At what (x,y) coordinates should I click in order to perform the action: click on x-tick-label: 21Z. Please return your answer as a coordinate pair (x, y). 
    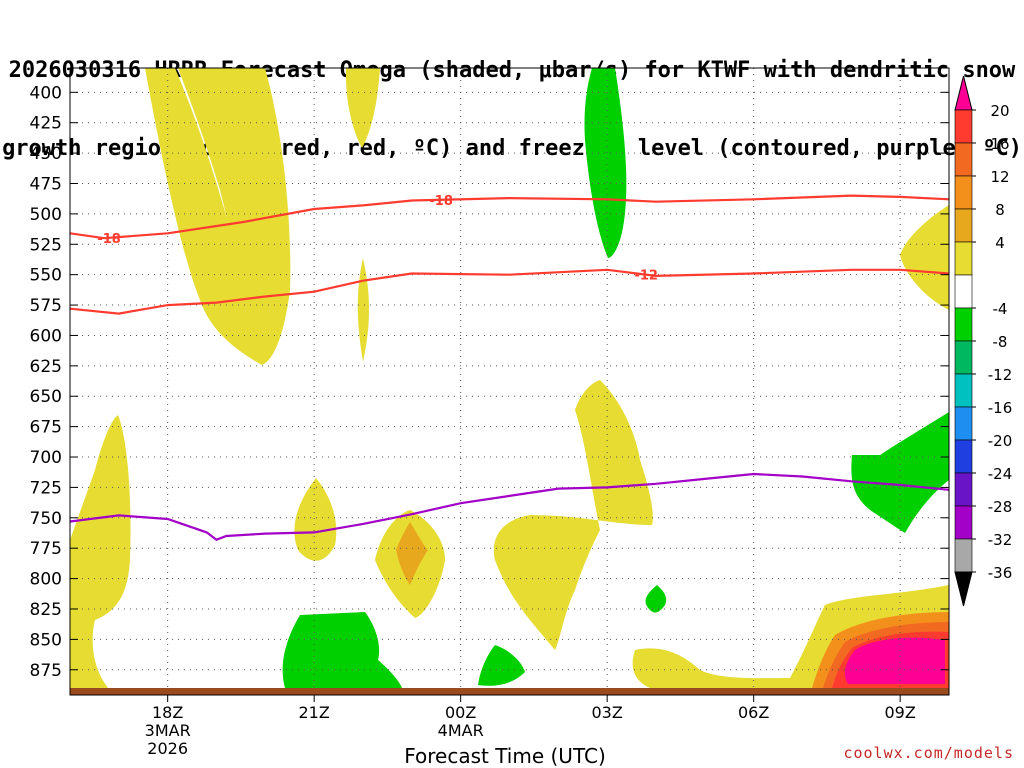
    Looking at the image, I should click on (314, 712).